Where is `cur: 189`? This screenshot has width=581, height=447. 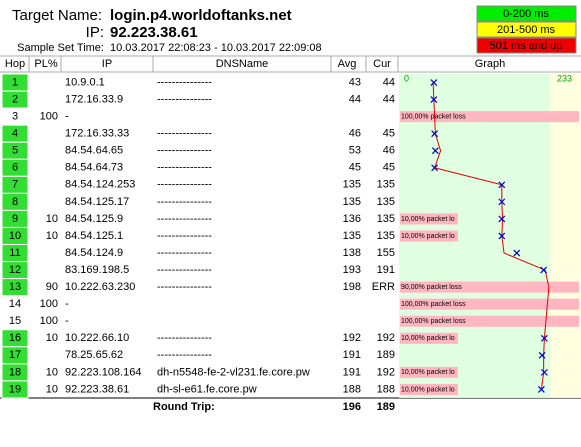
cur: 189 is located at coordinates (386, 355).